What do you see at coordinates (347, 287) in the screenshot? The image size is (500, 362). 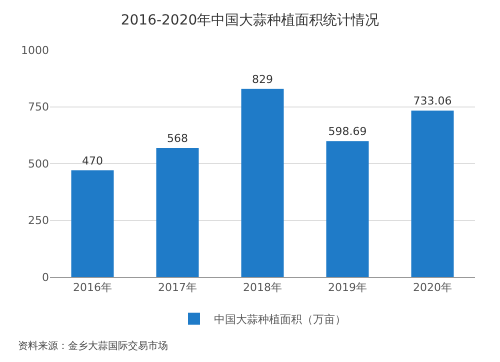 I see `x-tick-label: 2019年` at bounding box center [347, 287].